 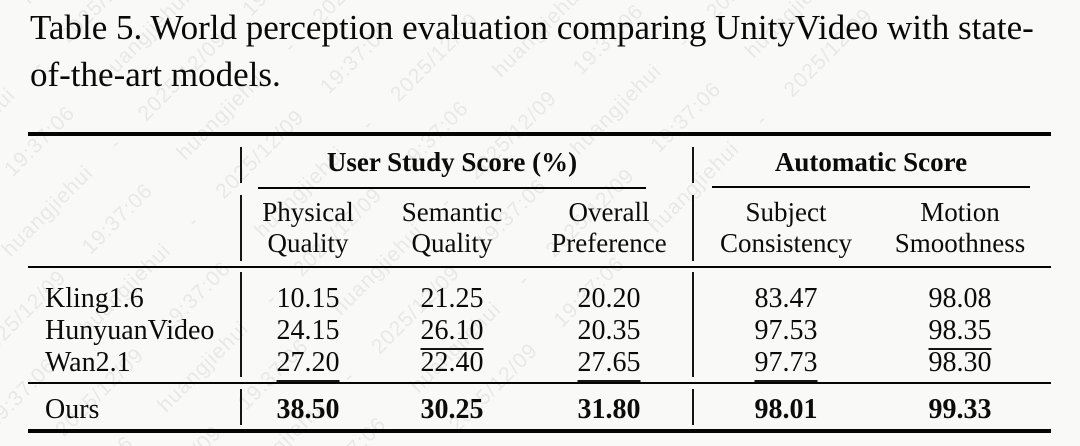 What do you see at coordinates (94, 298) in the screenshot?
I see `model-name: Kling1.6` at bounding box center [94, 298].